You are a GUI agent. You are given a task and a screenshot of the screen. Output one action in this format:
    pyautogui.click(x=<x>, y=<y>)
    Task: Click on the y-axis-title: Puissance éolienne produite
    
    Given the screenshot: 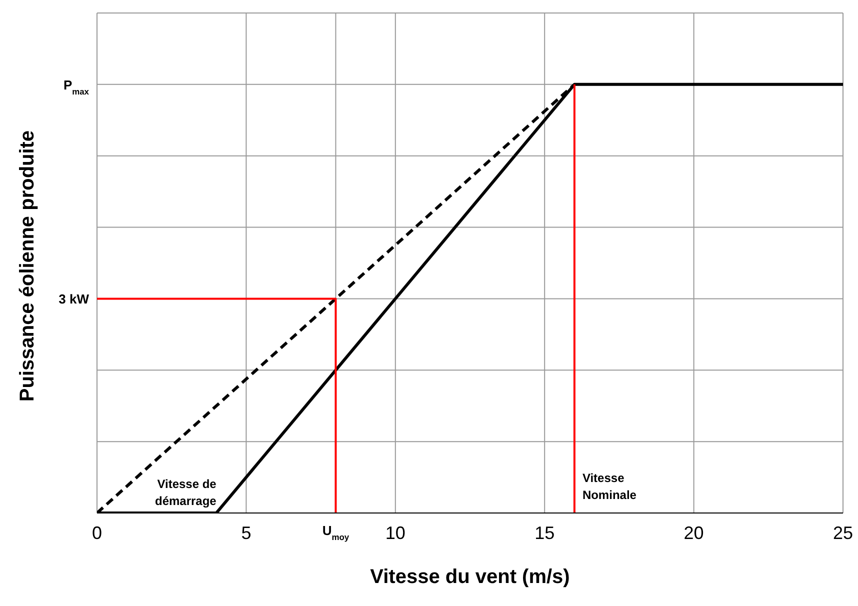 What is the action you would take?
    pyautogui.click(x=28, y=266)
    